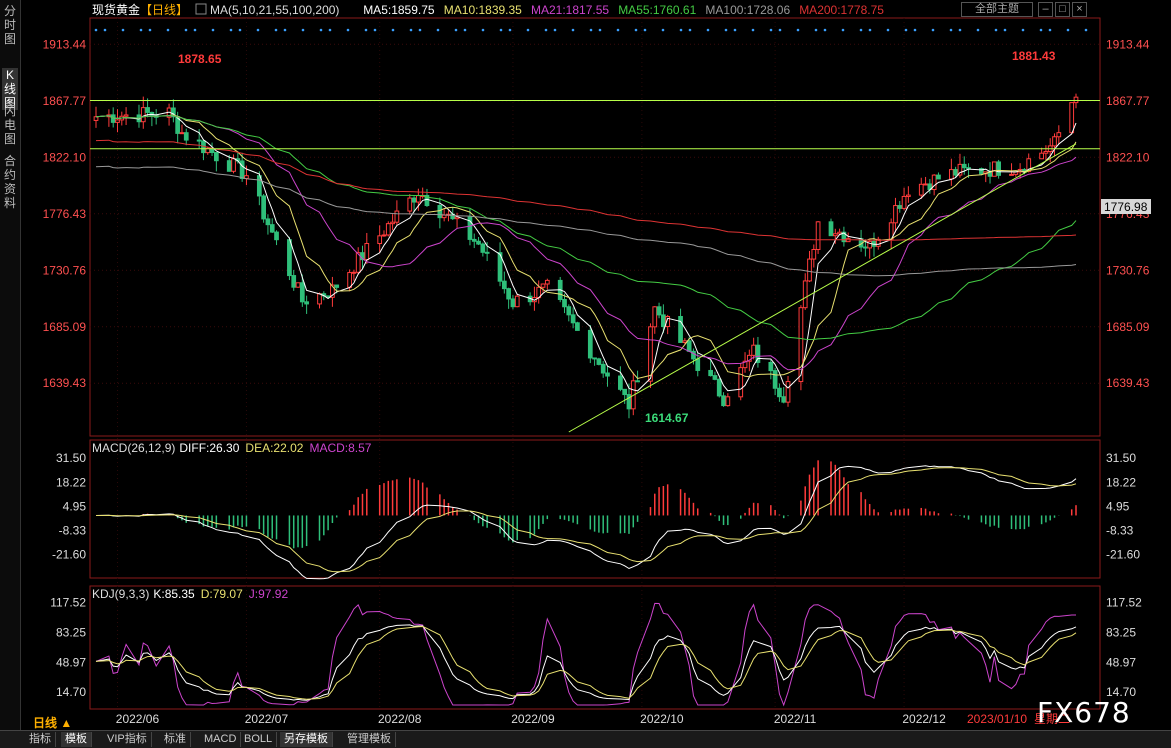 The height and width of the screenshot is (748, 1171). Describe the element at coordinates (586, 520) in the screenshot. I see `macd-dea-line` at that location.